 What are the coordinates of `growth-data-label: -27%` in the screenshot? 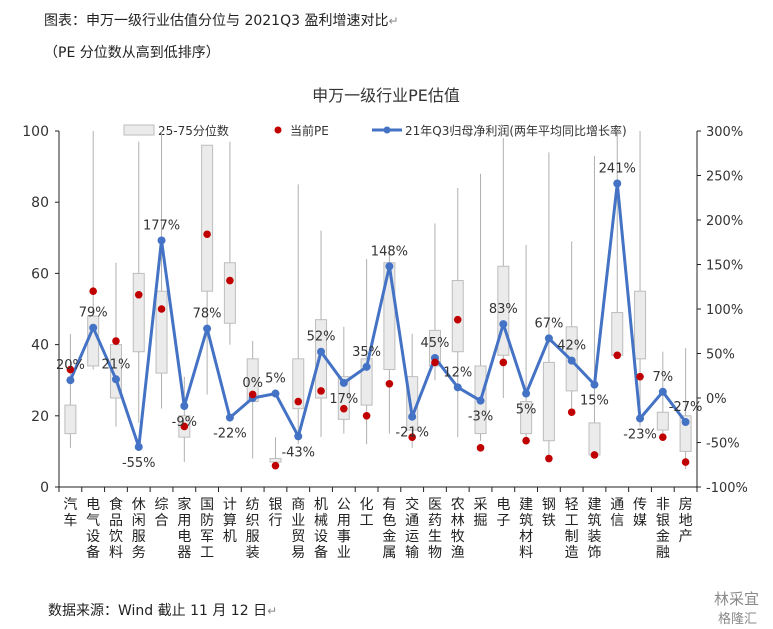 It's located at (686, 407).